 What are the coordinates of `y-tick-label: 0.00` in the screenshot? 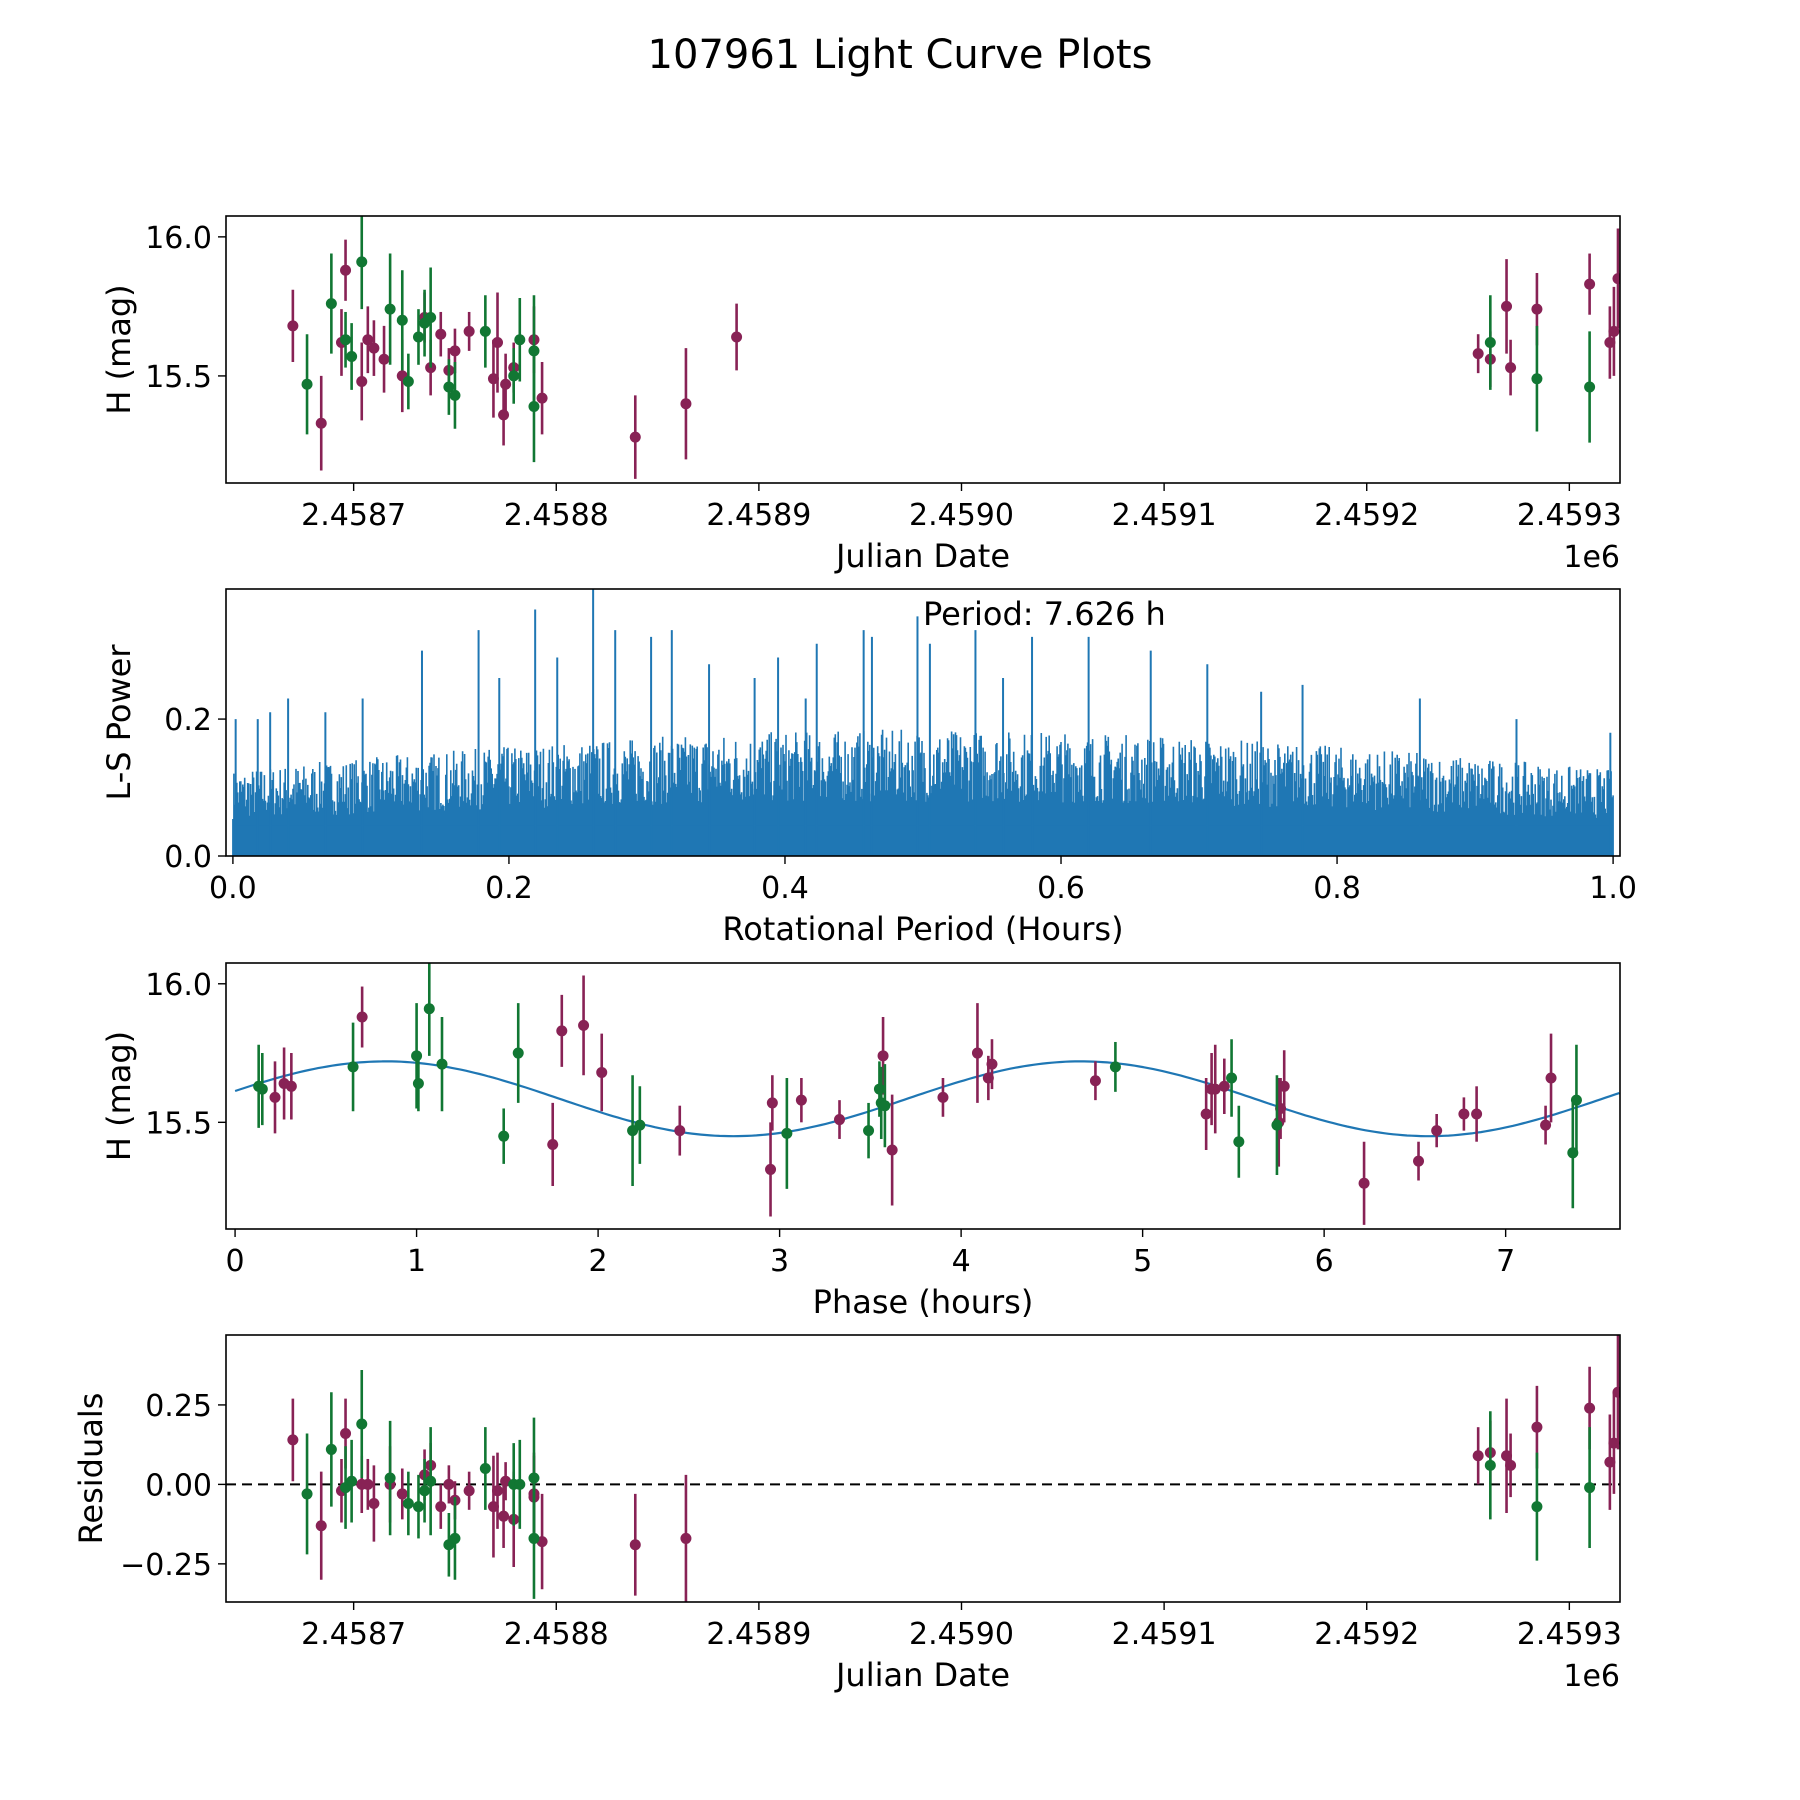 It's located at (178, 1485).